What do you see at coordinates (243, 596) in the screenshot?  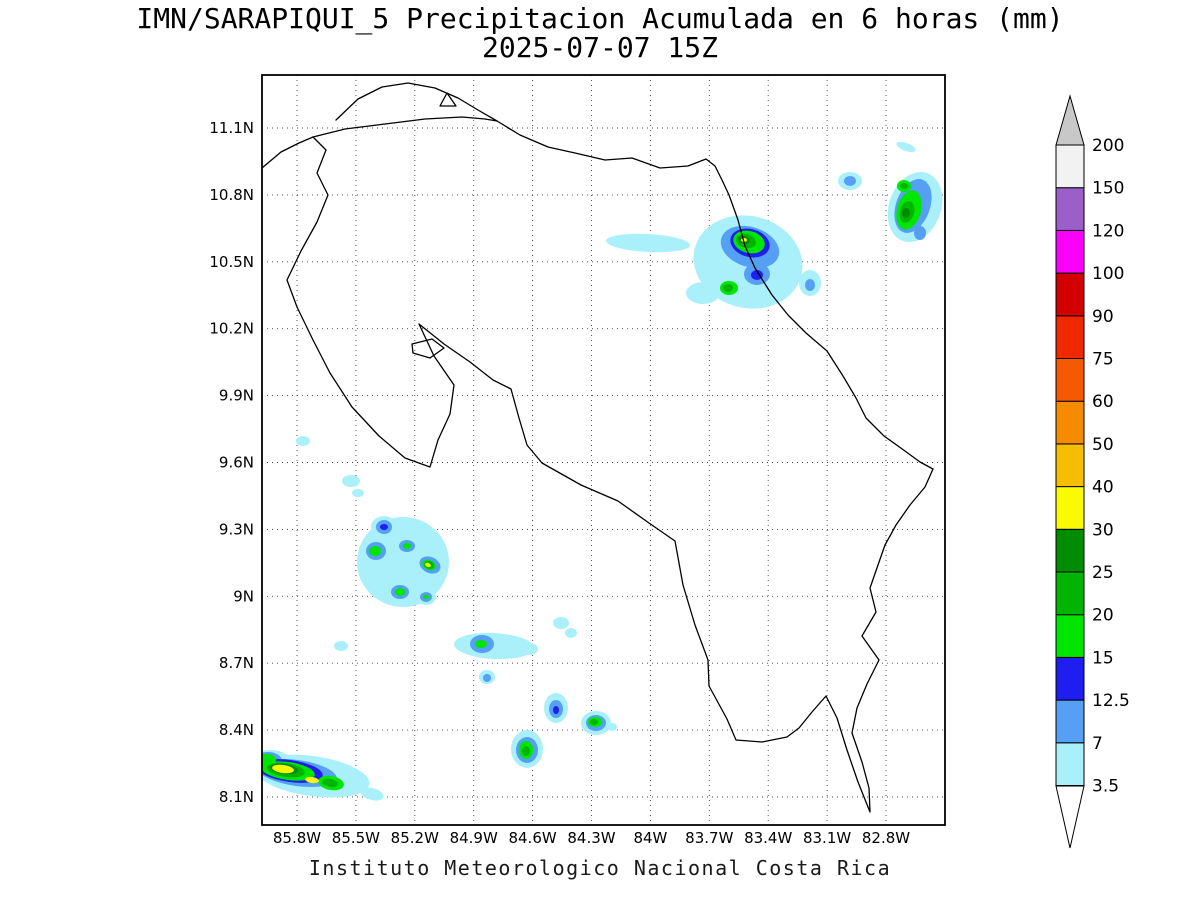 I see `lat-tick-label: 9N` at bounding box center [243, 596].